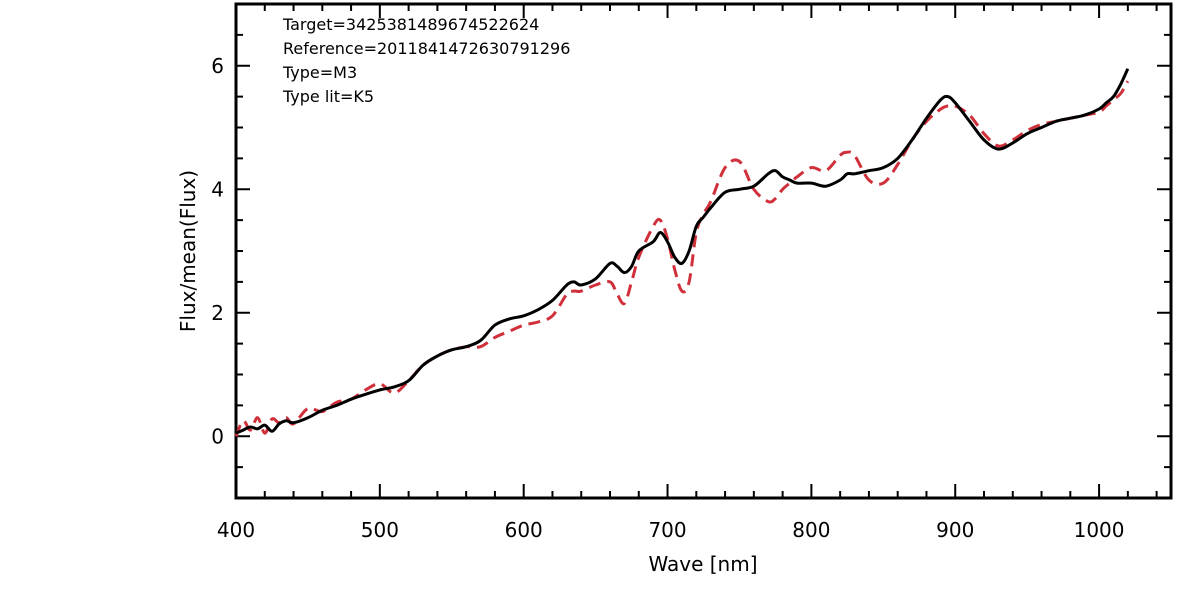  What do you see at coordinates (1099, 530) in the screenshot?
I see `x-tick-label: 1000` at bounding box center [1099, 530].